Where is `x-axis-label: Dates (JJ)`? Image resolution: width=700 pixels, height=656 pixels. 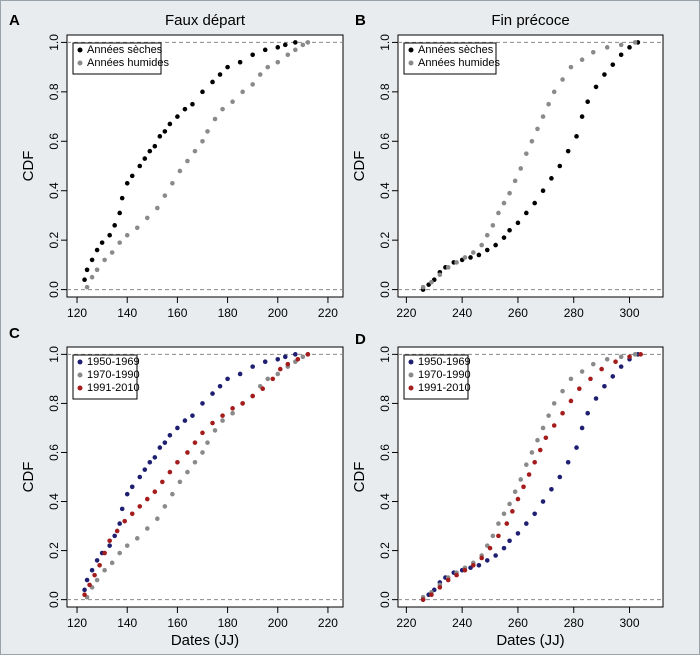
x-axis-label: Dates (JJ) is located at coordinates (205, 640).